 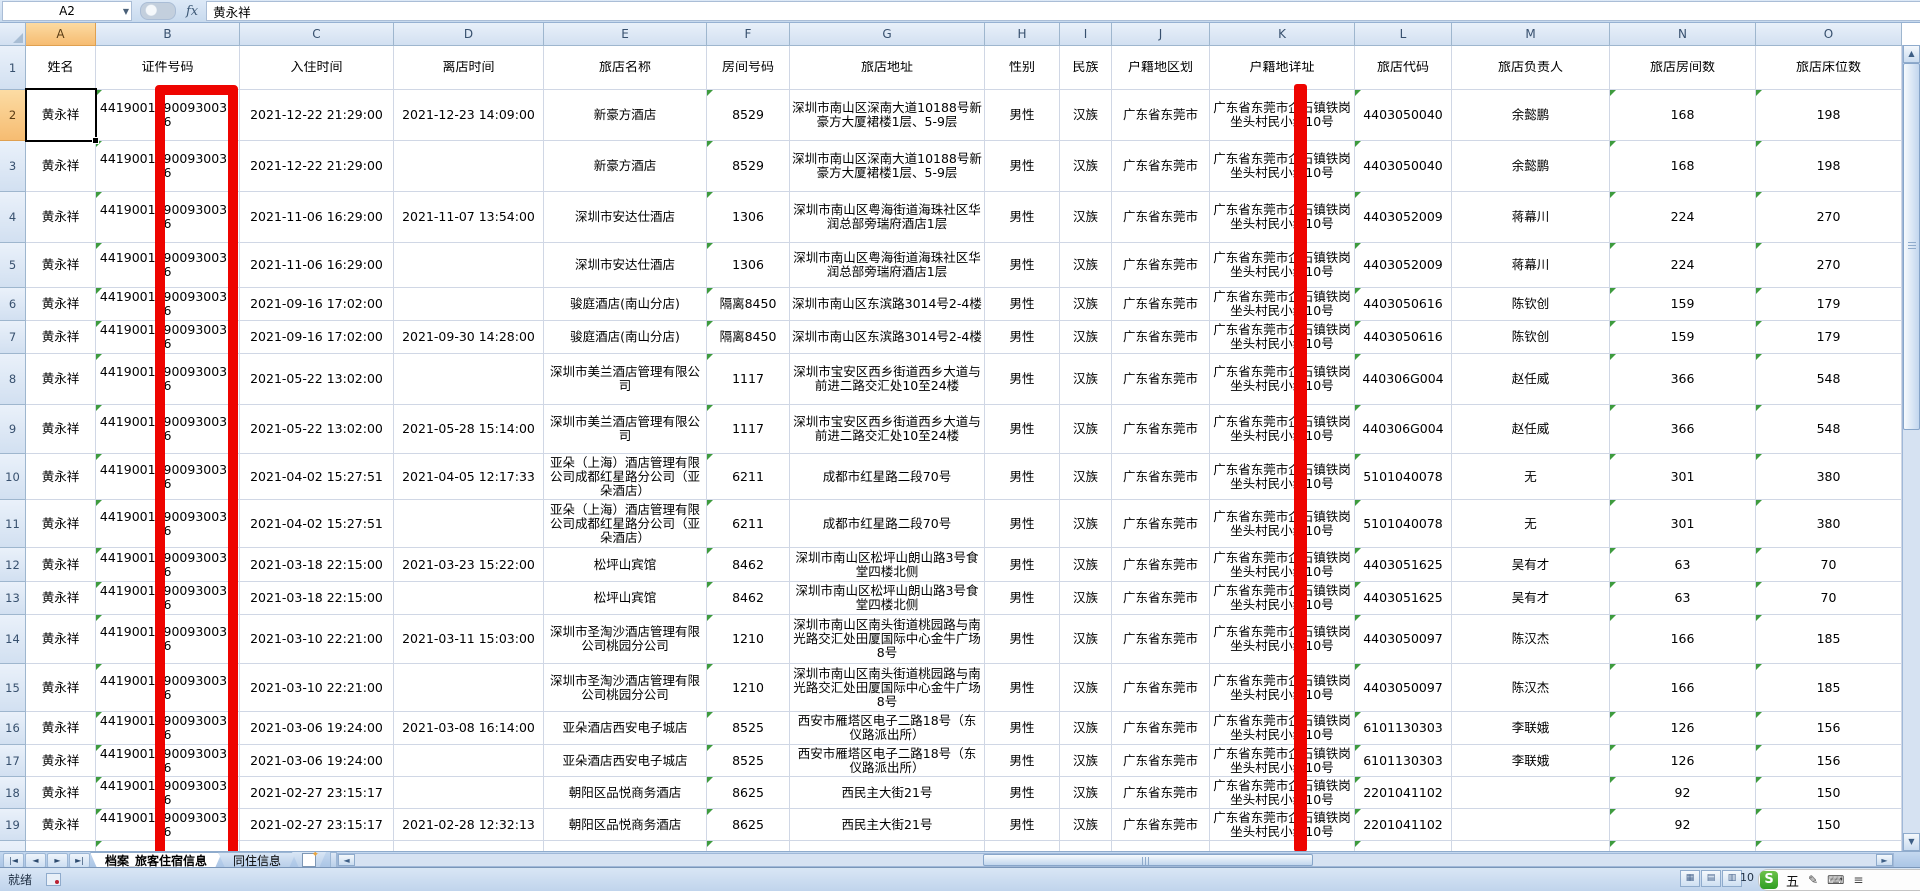 What do you see at coordinates (13, 304) in the screenshot?
I see `row-header-6: 6` at bounding box center [13, 304].